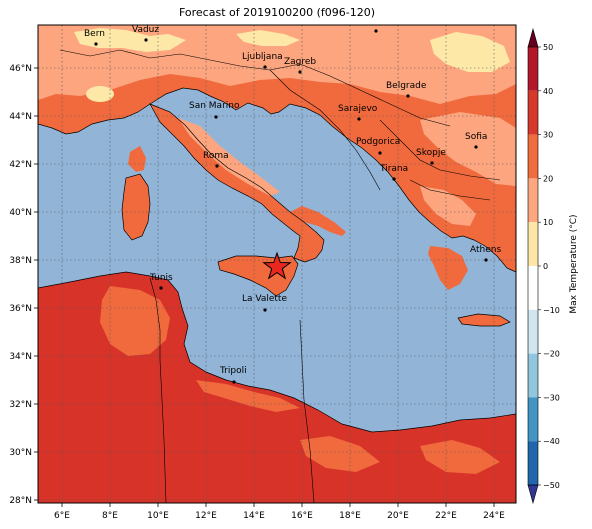 The height and width of the screenshot is (529, 592). I want to click on cool-zone-alps-east, so click(268, 38).